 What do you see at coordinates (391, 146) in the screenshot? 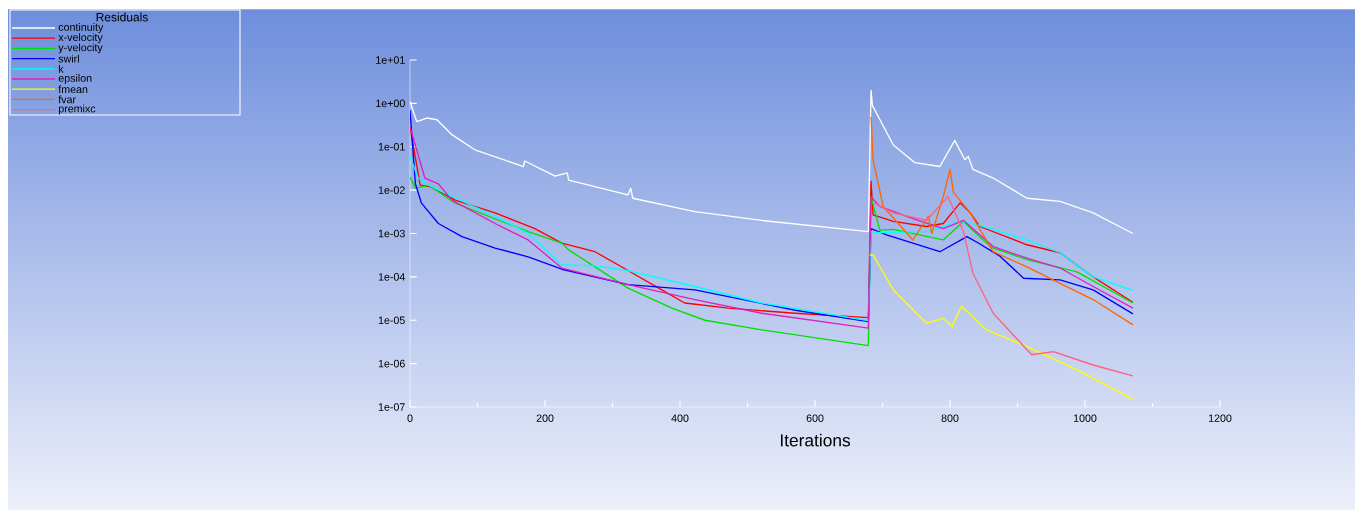
I see `y-tick-label: 1e-01` at bounding box center [391, 146].